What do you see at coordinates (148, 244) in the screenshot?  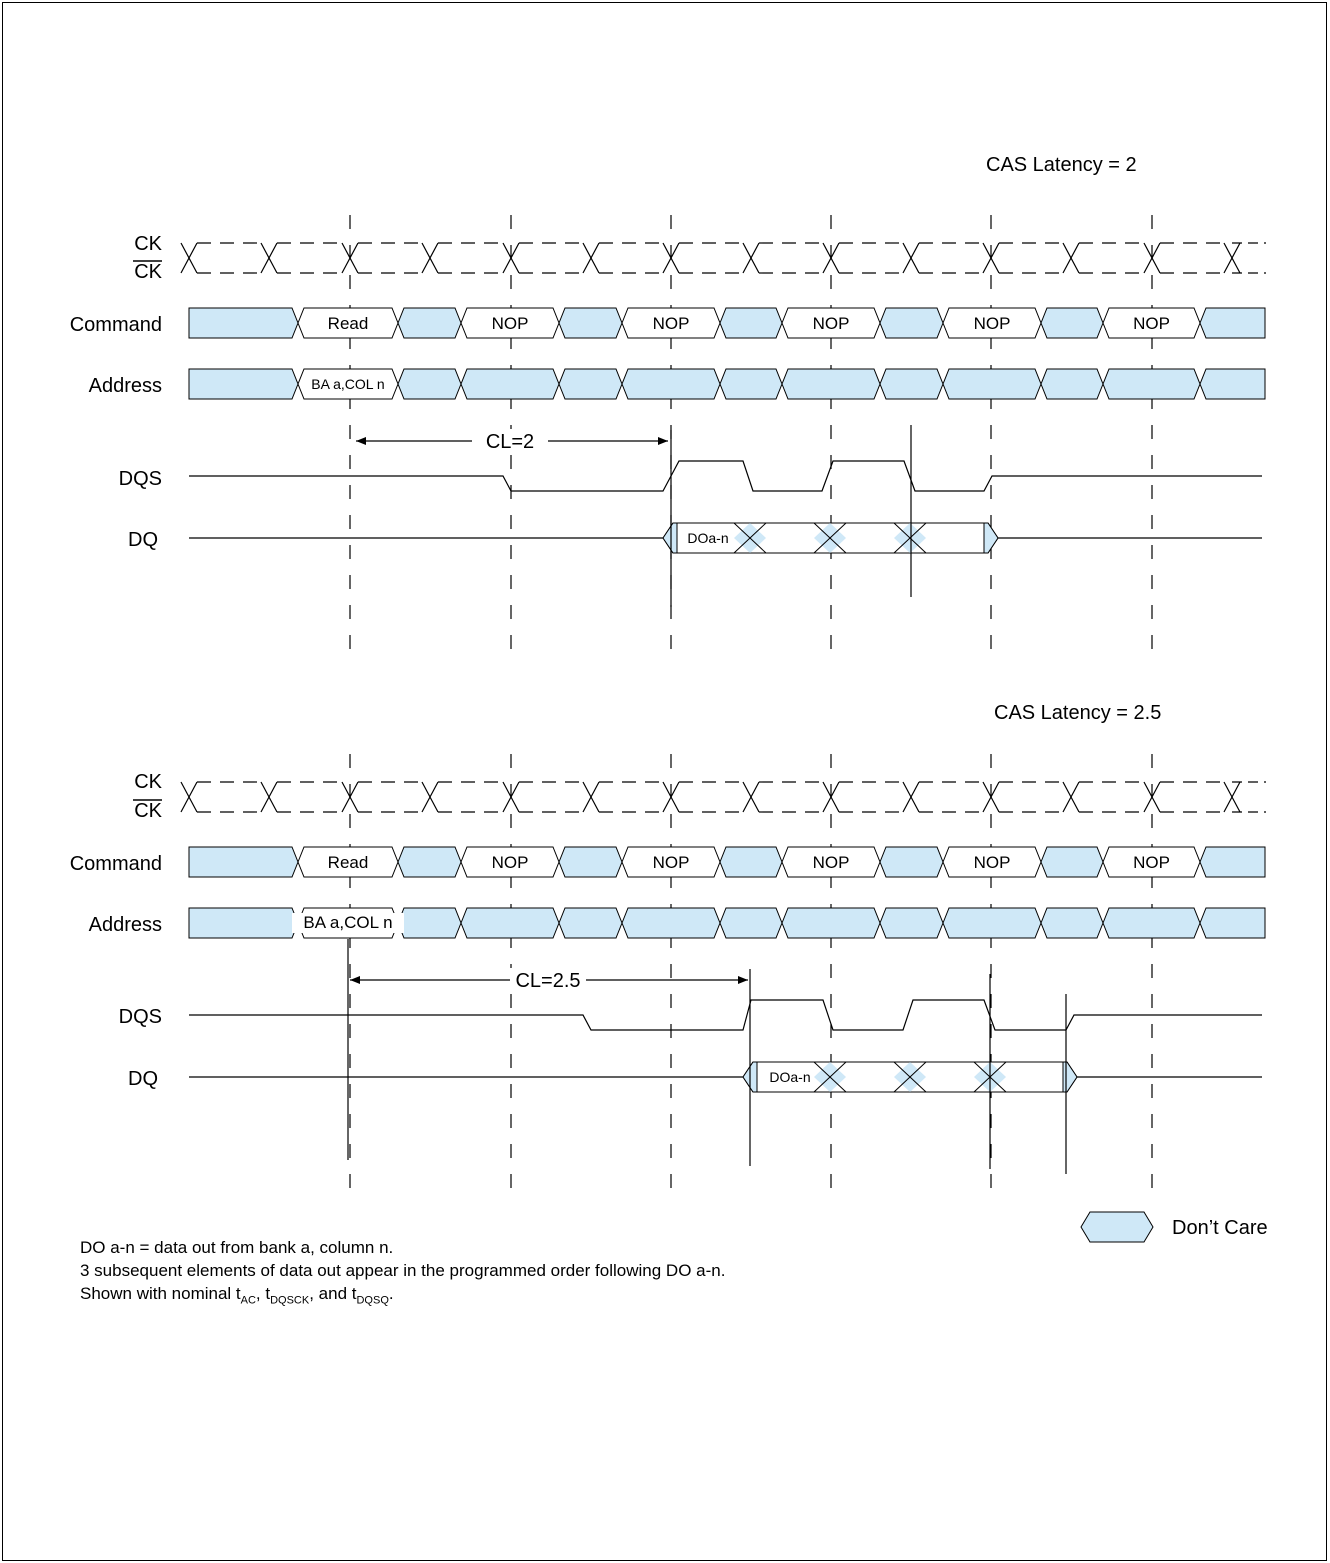 I see `panel-1-ck-label: CK` at bounding box center [148, 244].